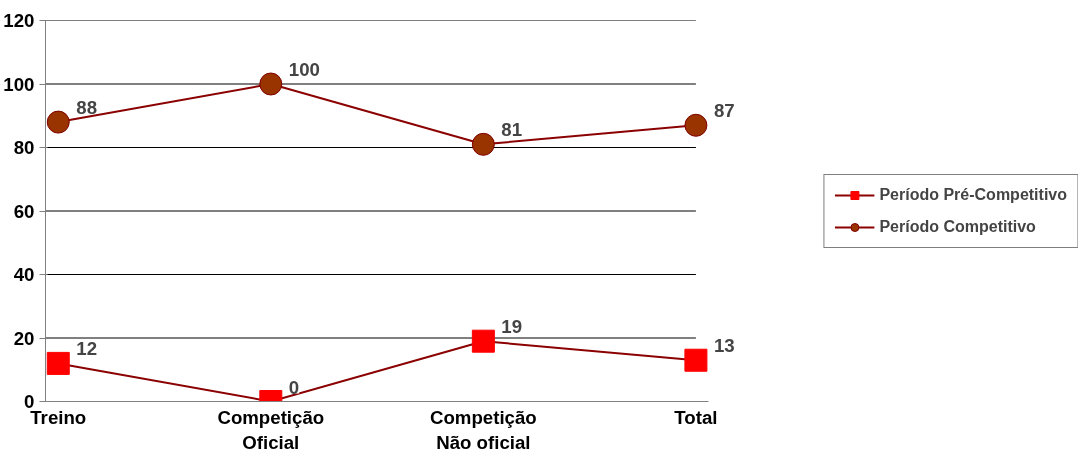 The image size is (1083, 455). What do you see at coordinates (304, 69) in the screenshot?
I see `data-label: 100` at bounding box center [304, 69].